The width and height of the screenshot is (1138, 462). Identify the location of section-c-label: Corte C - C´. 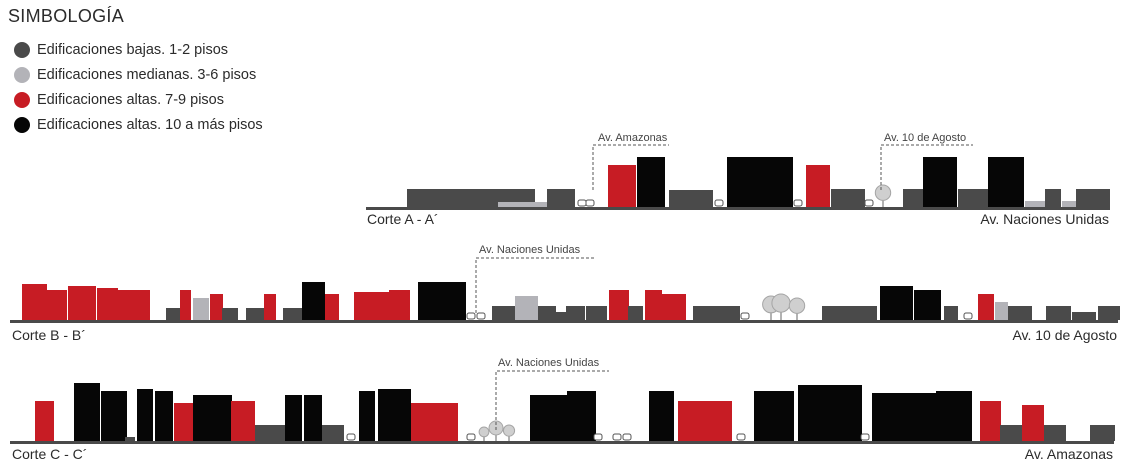
(49, 454).